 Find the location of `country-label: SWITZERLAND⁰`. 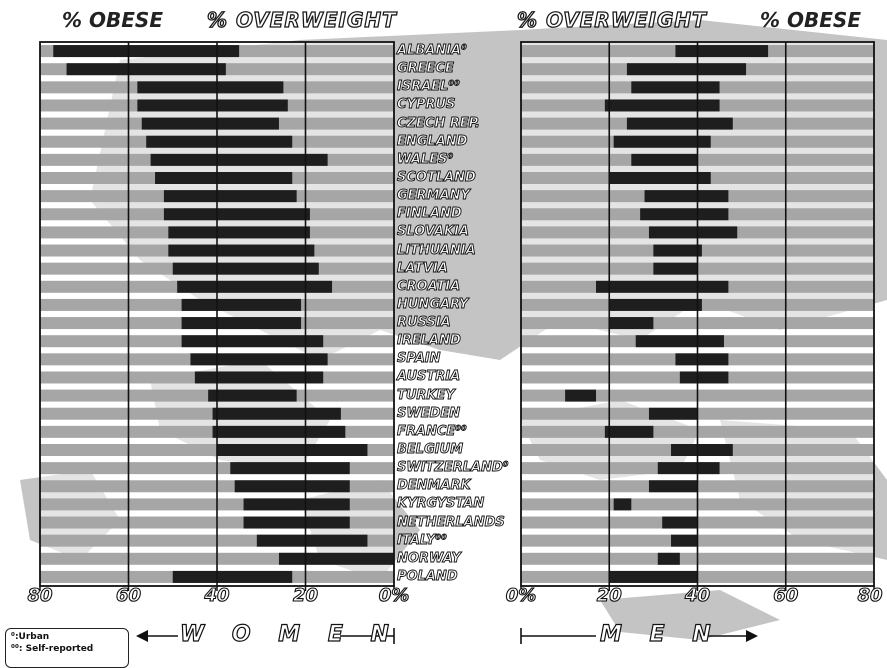

country-label: SWITZERLAND⁰ is located at coordinates (453, 468).